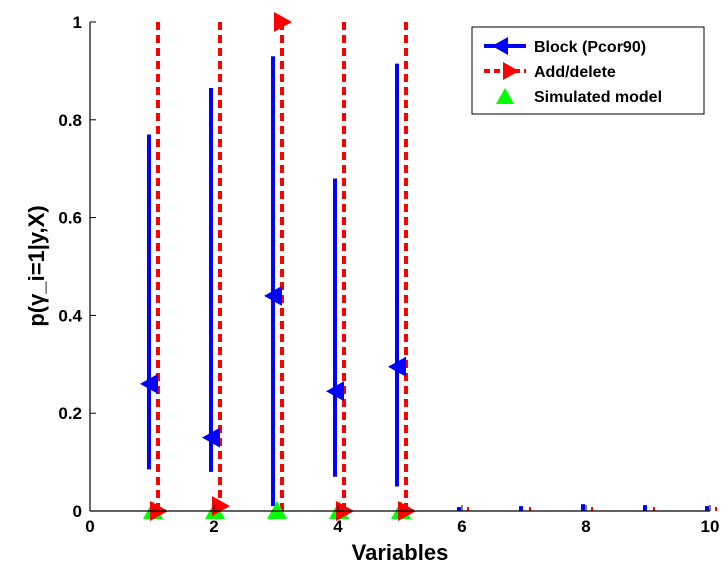 Image resolution: width=728 pixels, height=571 pixels. What do you see at coordinates (575, 72) in the screenshot?
I see `legend-label-adddelete: Add/delete` at bounding box center [575, 72].